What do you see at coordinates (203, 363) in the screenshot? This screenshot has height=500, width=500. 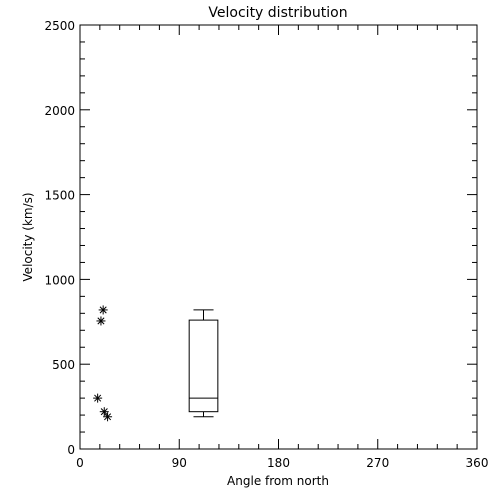 I see `boxplot` at bounding box center [203, 363].